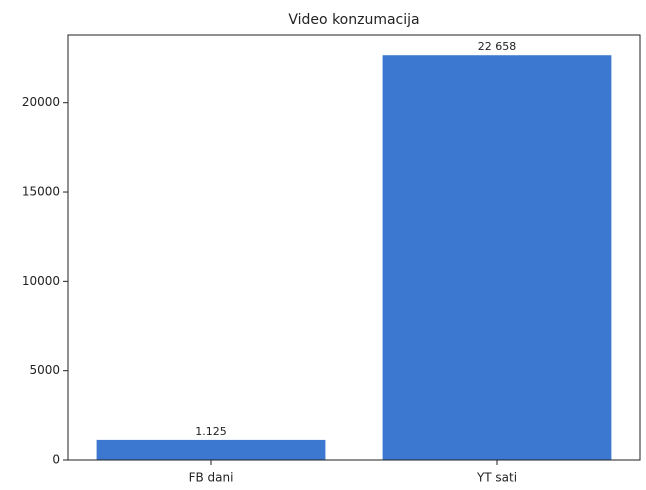 The width and height of the screenshot is (646, 490). Describe the element at coordinates (211, 431) in the screenshot. I see `value-label: 1.125` at that location.